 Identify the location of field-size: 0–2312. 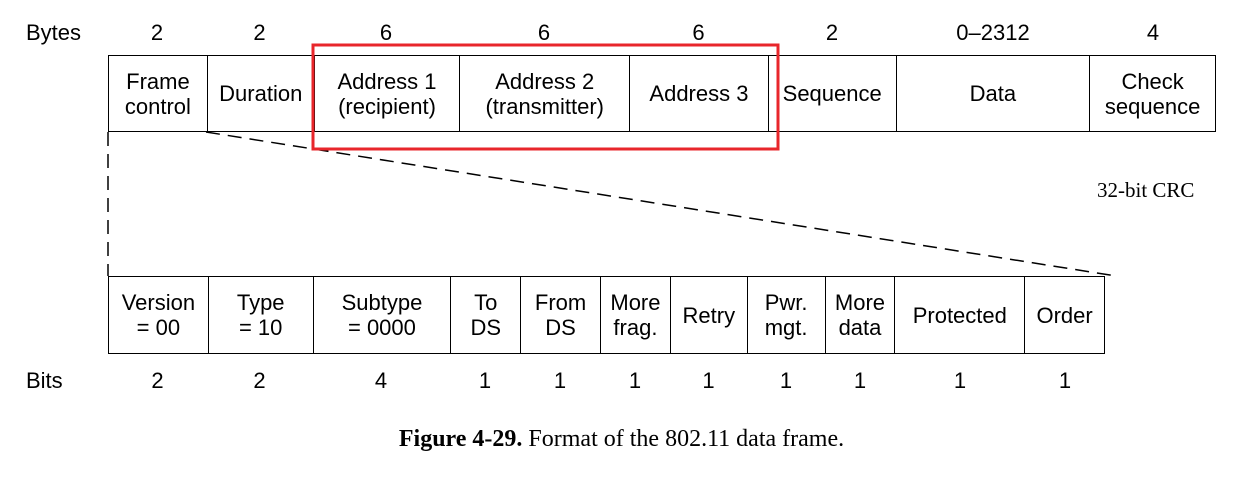
(993, 32).